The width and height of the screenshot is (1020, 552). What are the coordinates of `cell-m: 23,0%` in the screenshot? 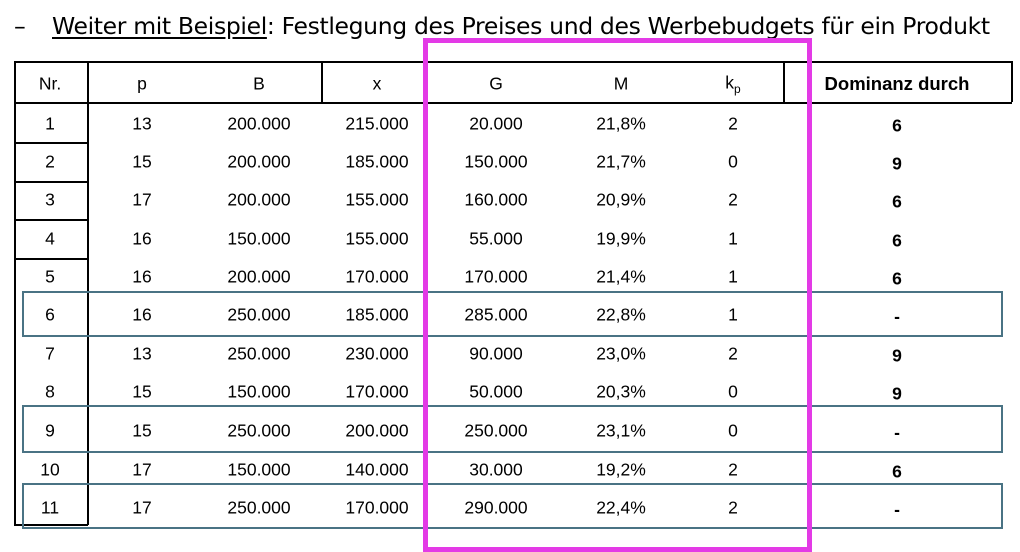 It's located at (621, 353).